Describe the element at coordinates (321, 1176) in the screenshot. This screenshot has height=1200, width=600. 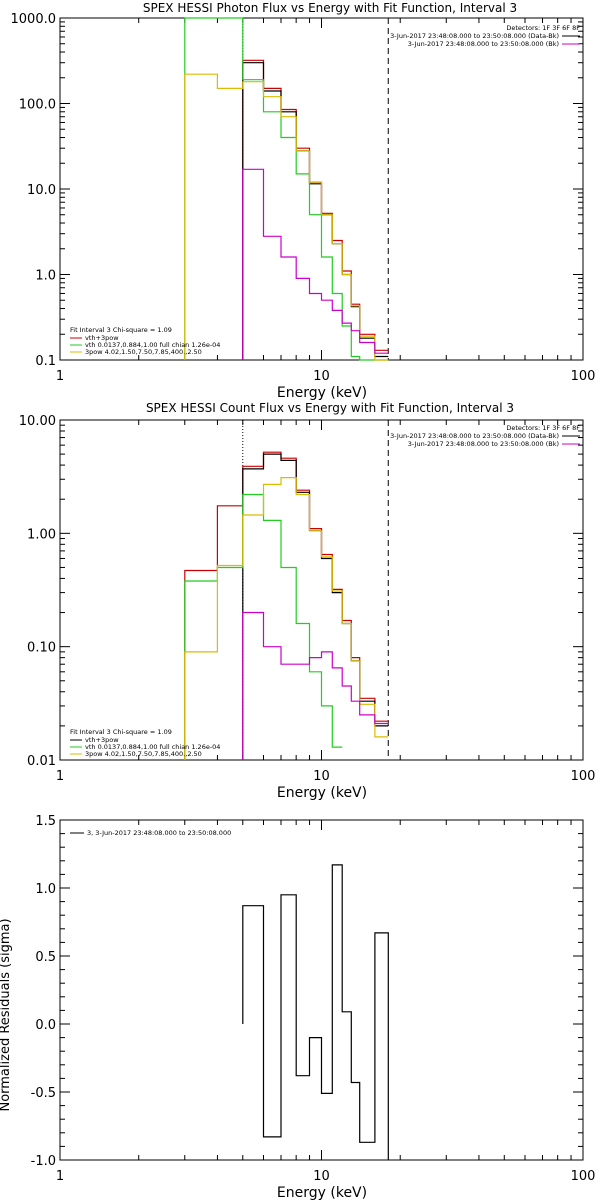
I see `residuals-xtick-10: 10` at that location.